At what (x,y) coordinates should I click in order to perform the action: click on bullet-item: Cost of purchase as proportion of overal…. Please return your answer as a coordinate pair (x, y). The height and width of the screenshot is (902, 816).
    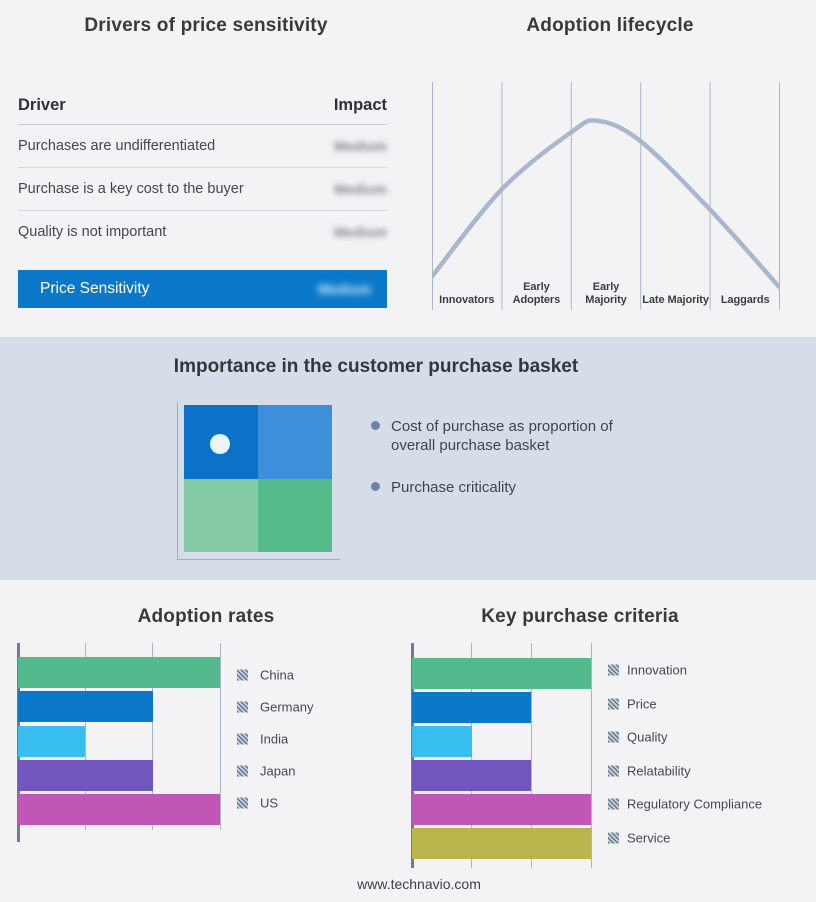
    Looking at the image, I should click on (502, 436).